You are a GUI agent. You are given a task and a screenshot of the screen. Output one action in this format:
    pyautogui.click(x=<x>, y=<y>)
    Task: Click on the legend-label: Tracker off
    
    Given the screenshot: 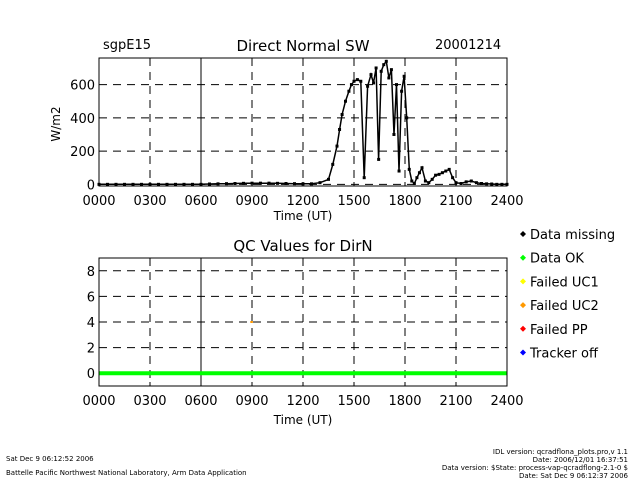 What is the action you would take?
    pyautogui.click(x=564, y=354)
    